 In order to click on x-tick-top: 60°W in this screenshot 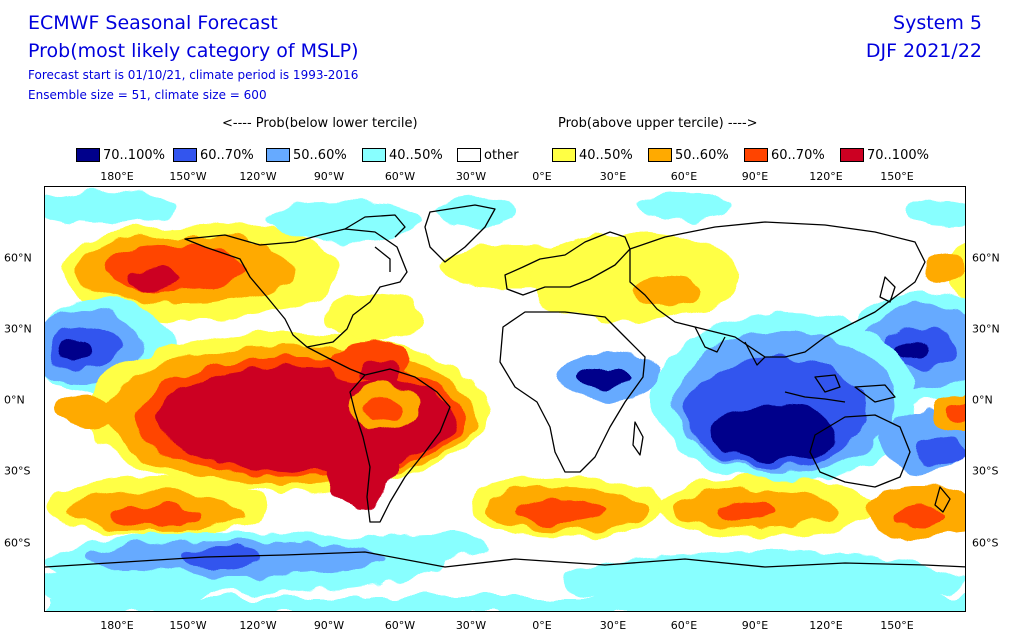, I will do `click(400, 176)`.